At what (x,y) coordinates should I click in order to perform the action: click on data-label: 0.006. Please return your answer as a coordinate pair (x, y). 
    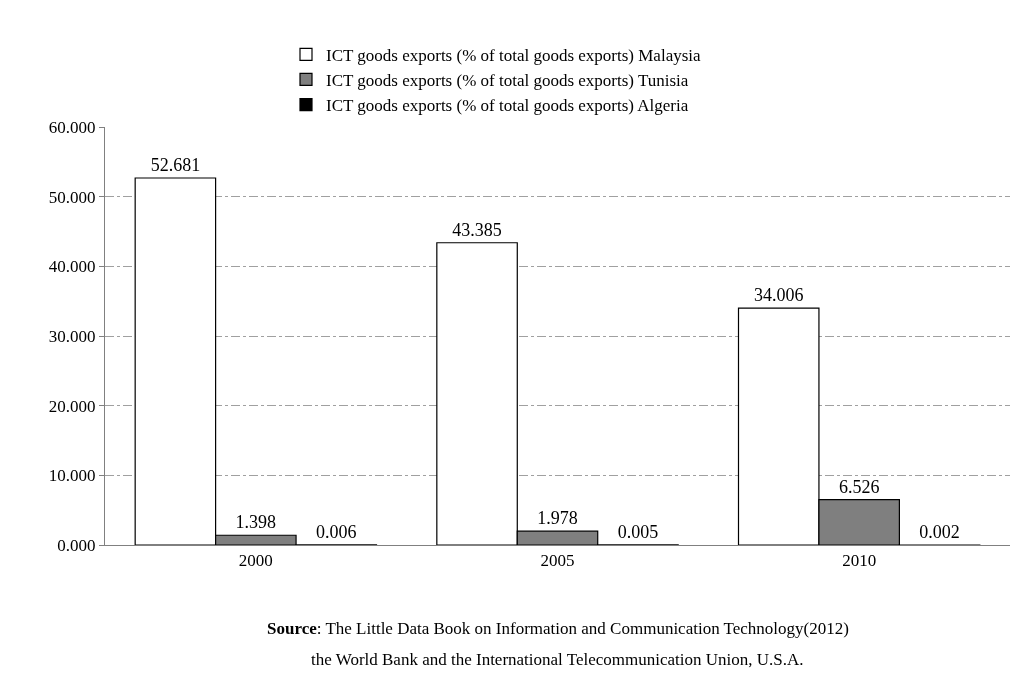
    Looking at the image, I should click on (336, 531).